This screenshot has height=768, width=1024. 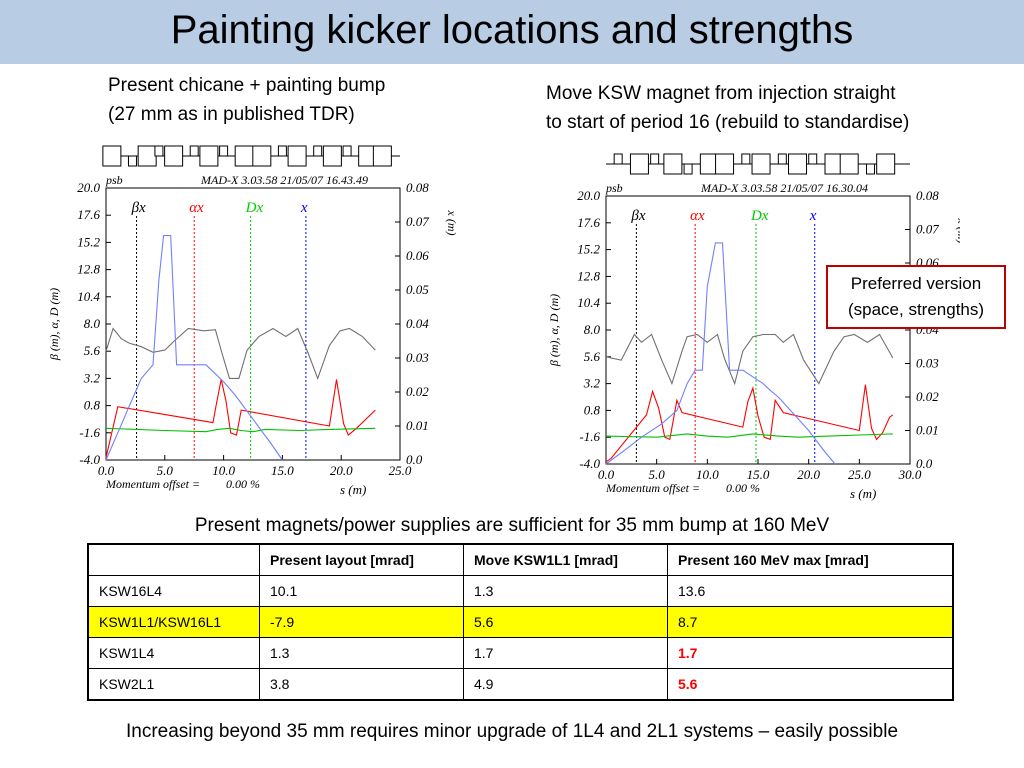 I want to click on y-tick-label-right: 0.01, so click(x=927, y=430).